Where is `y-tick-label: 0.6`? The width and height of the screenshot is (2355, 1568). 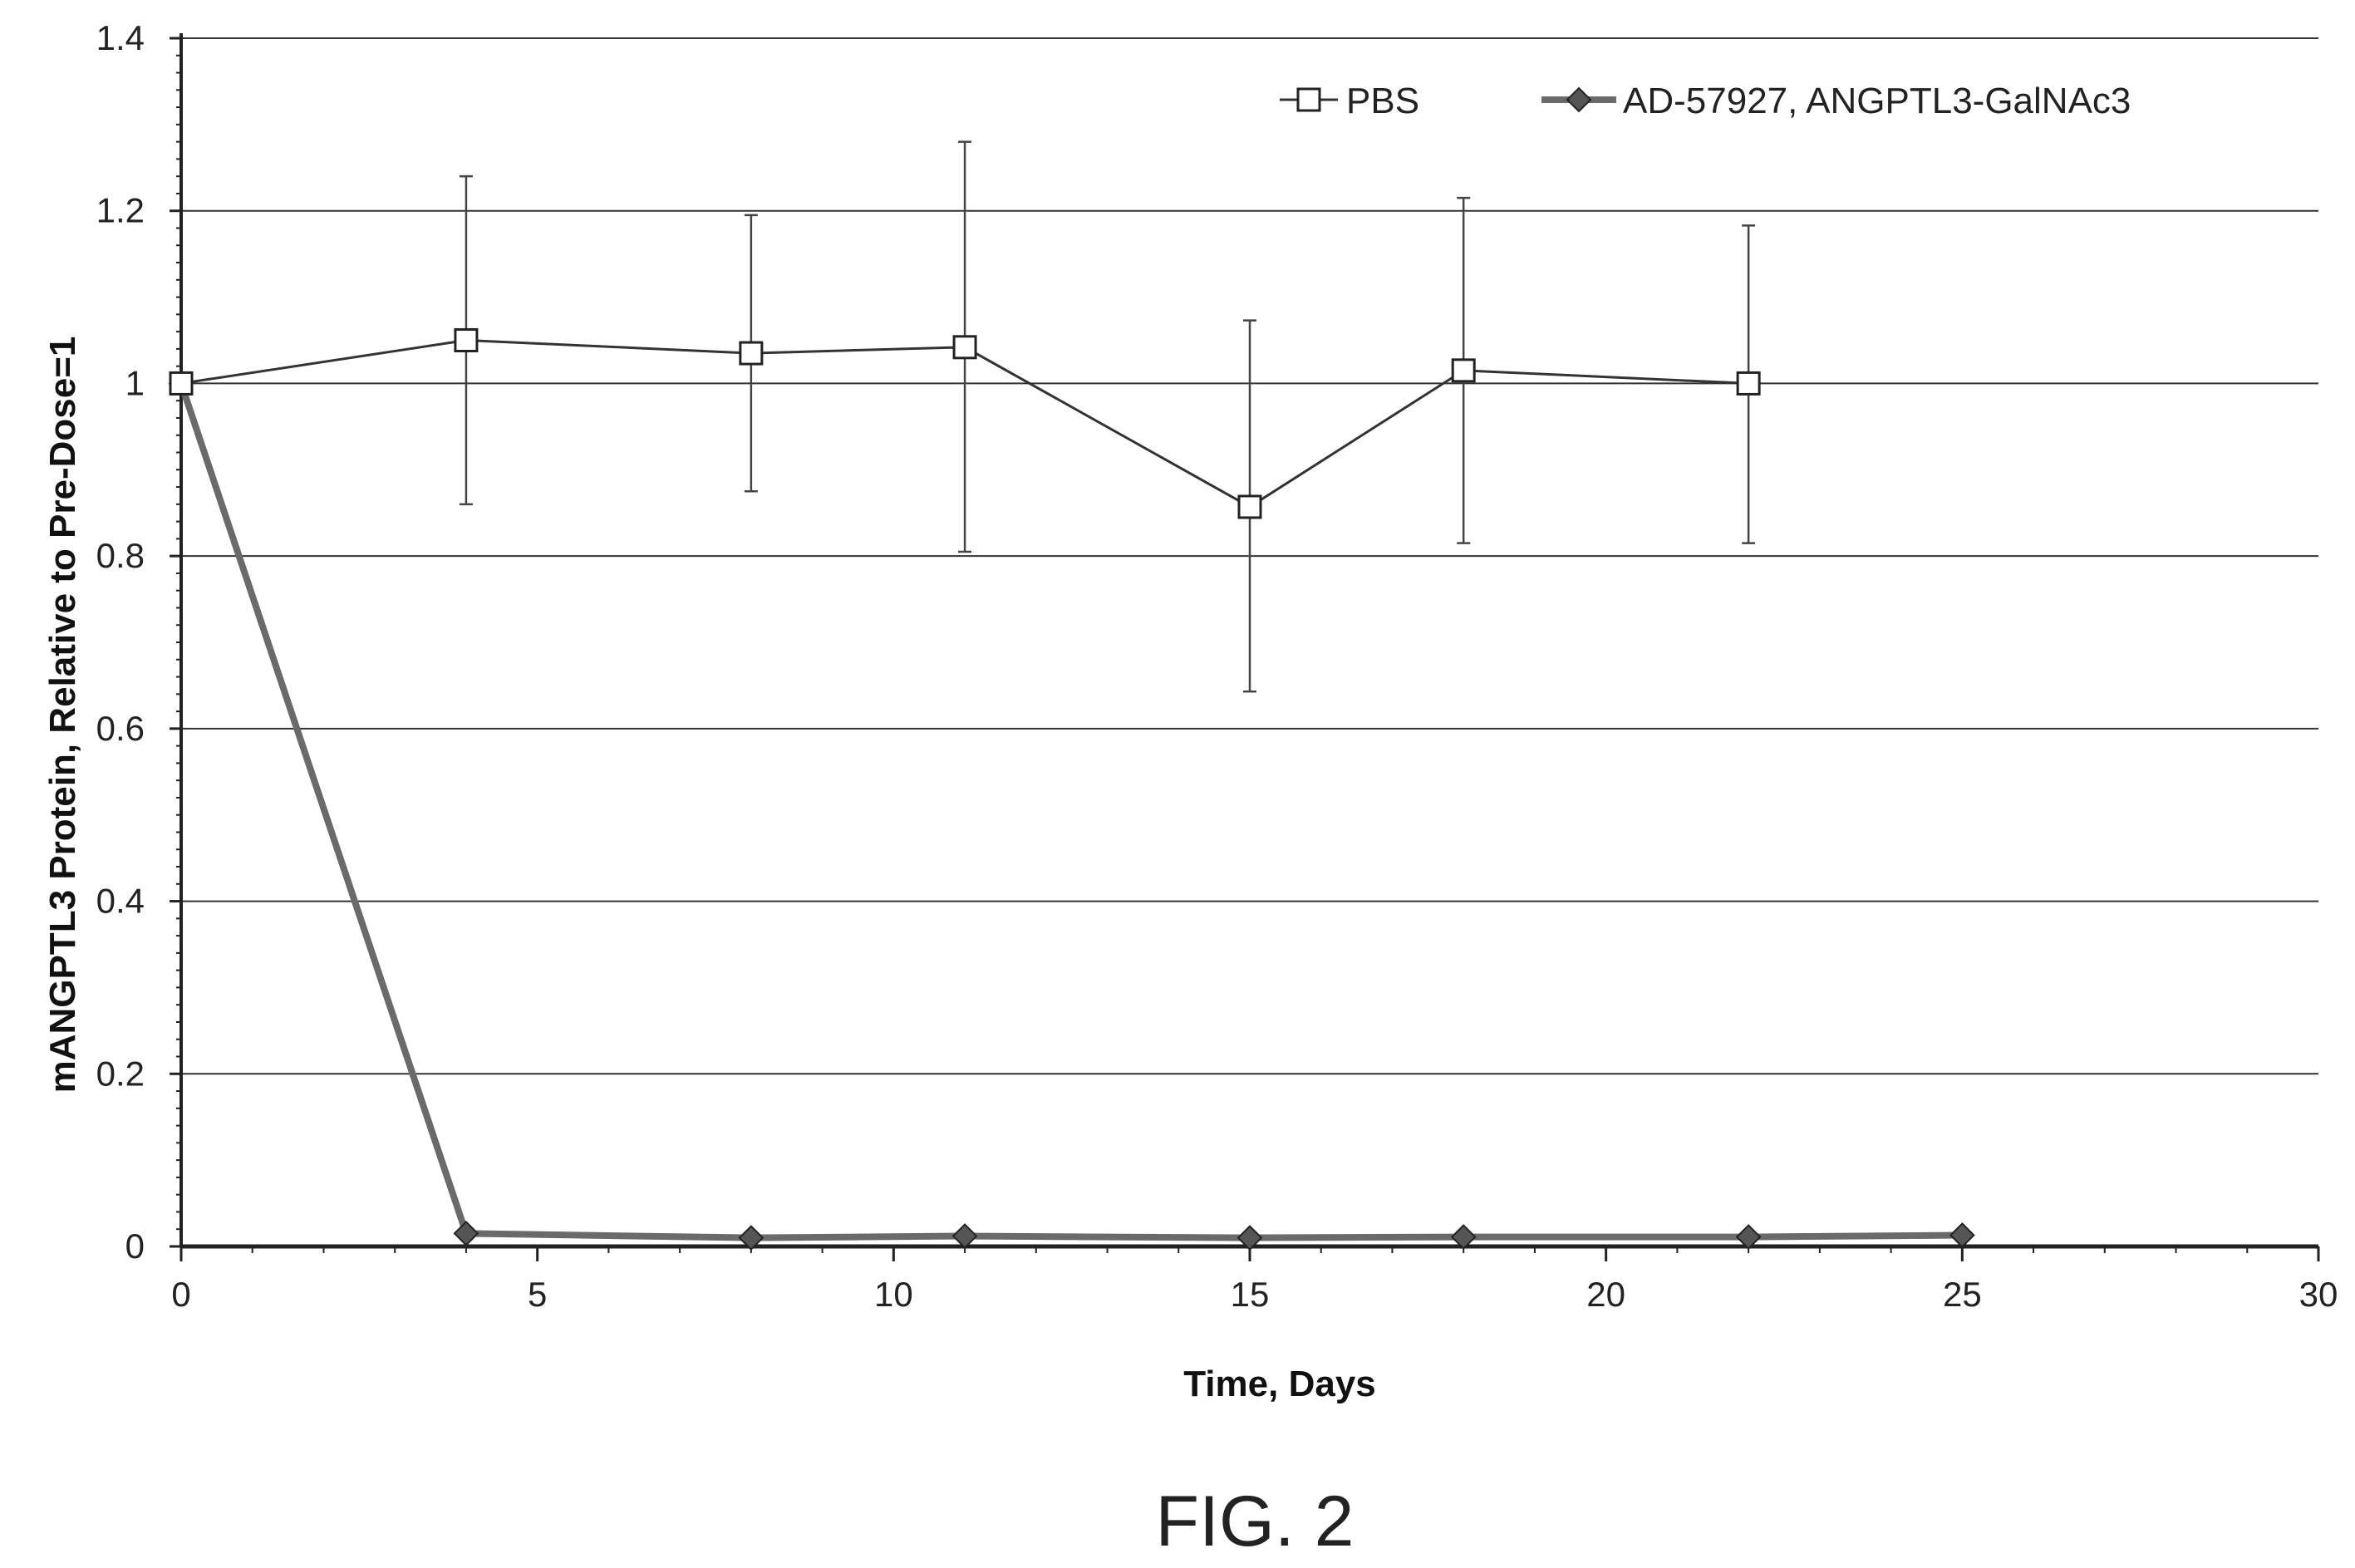
y-tick-label: 0.6 is located at coordinates (120, 728).